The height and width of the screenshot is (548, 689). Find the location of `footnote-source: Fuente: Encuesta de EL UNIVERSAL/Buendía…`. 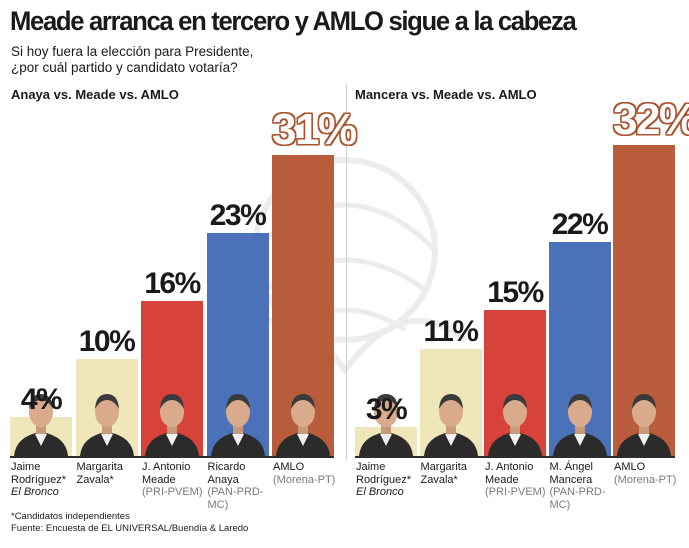

footnote-source: Fuente: Encuesta de EL UNIVERSAL/Buendía… is located at coordinates (130, 528).